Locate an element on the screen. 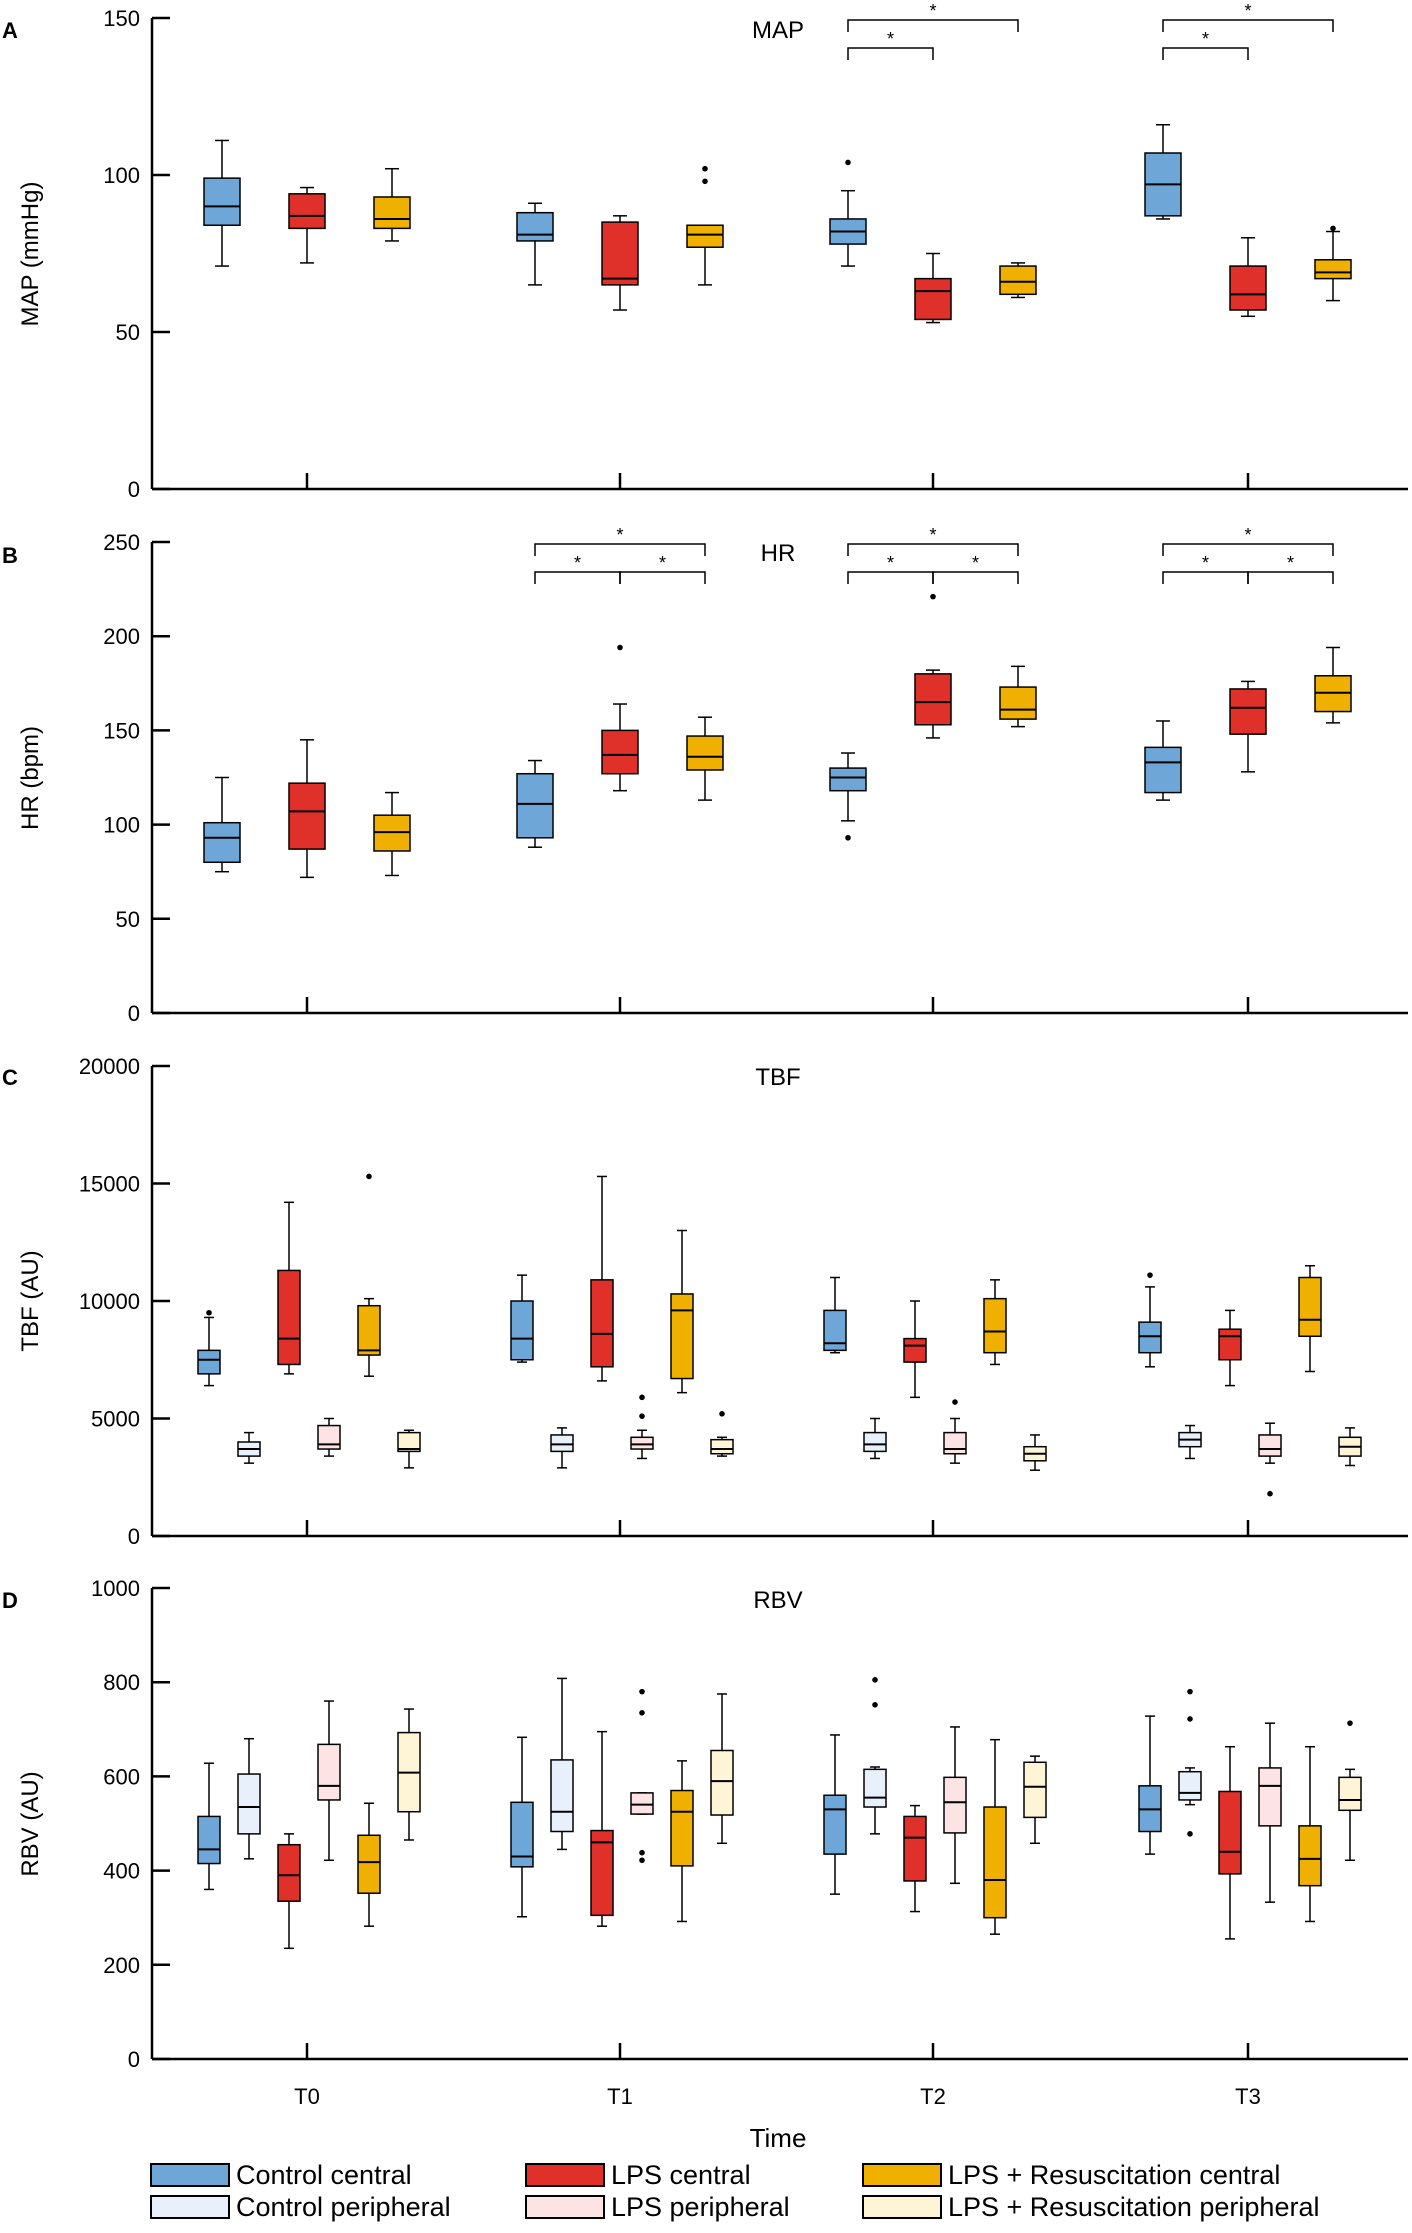  panel-a-y-tick-label: 50 is located at coordinates (128, 332).